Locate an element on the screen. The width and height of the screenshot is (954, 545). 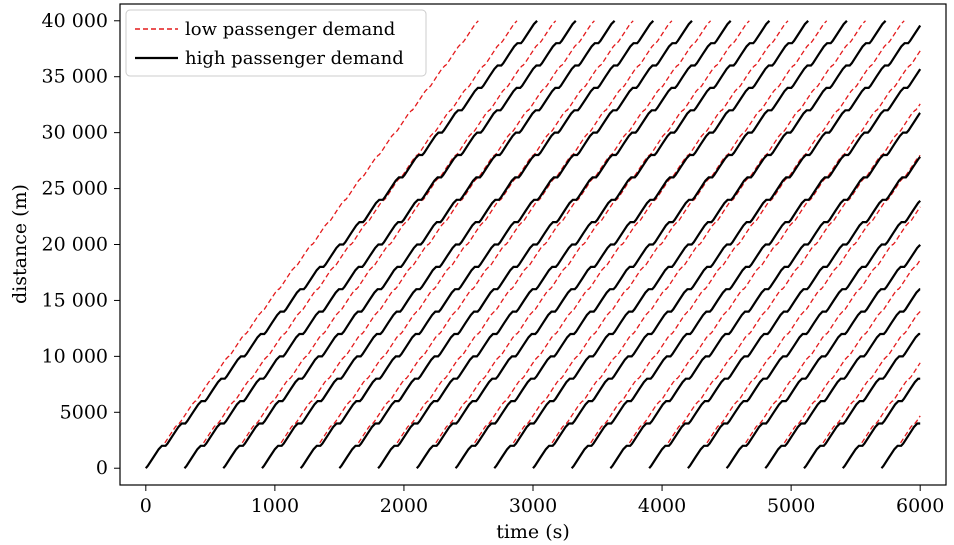
x-tick-label: 6000 is located at coordinates (920, 506).